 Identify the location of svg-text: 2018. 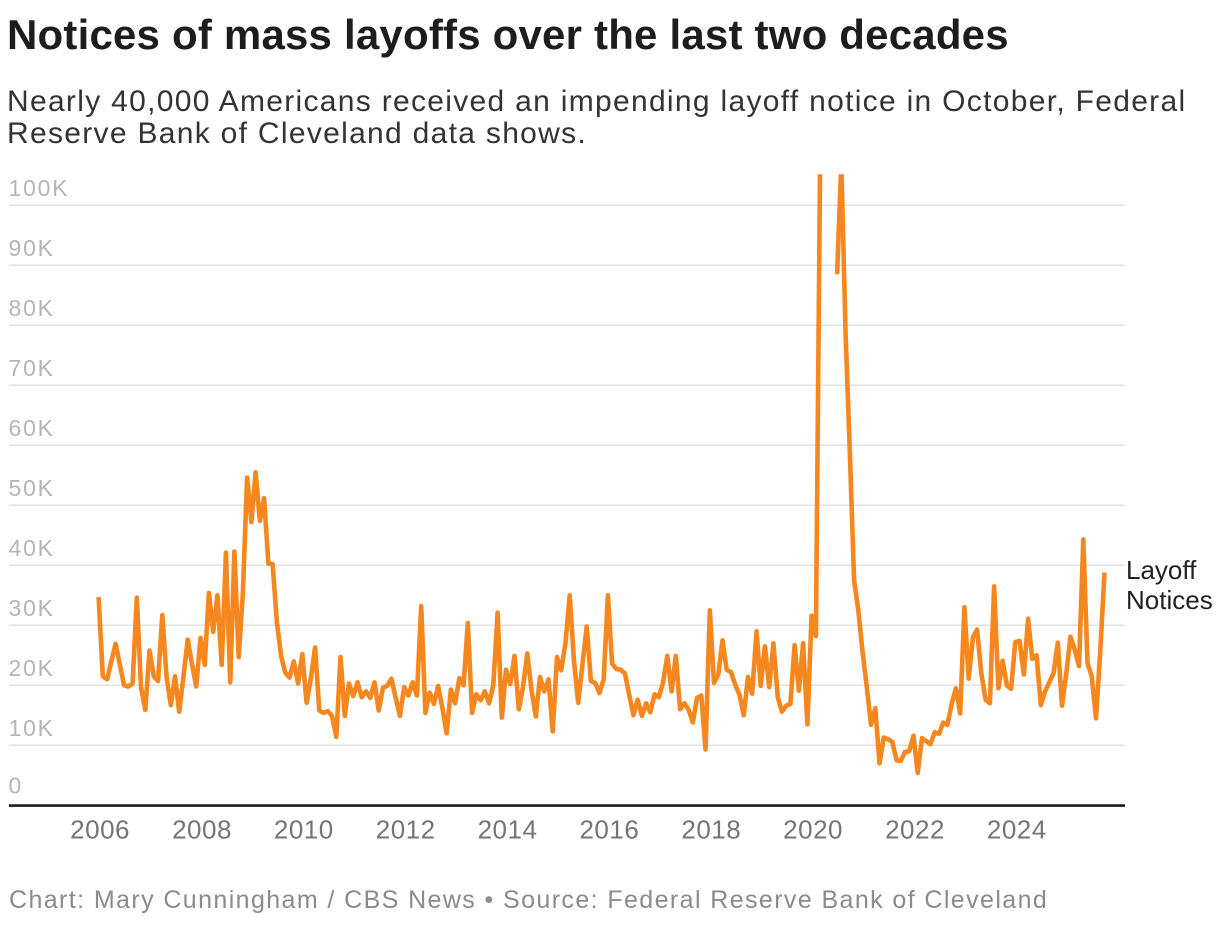
(711, 830).